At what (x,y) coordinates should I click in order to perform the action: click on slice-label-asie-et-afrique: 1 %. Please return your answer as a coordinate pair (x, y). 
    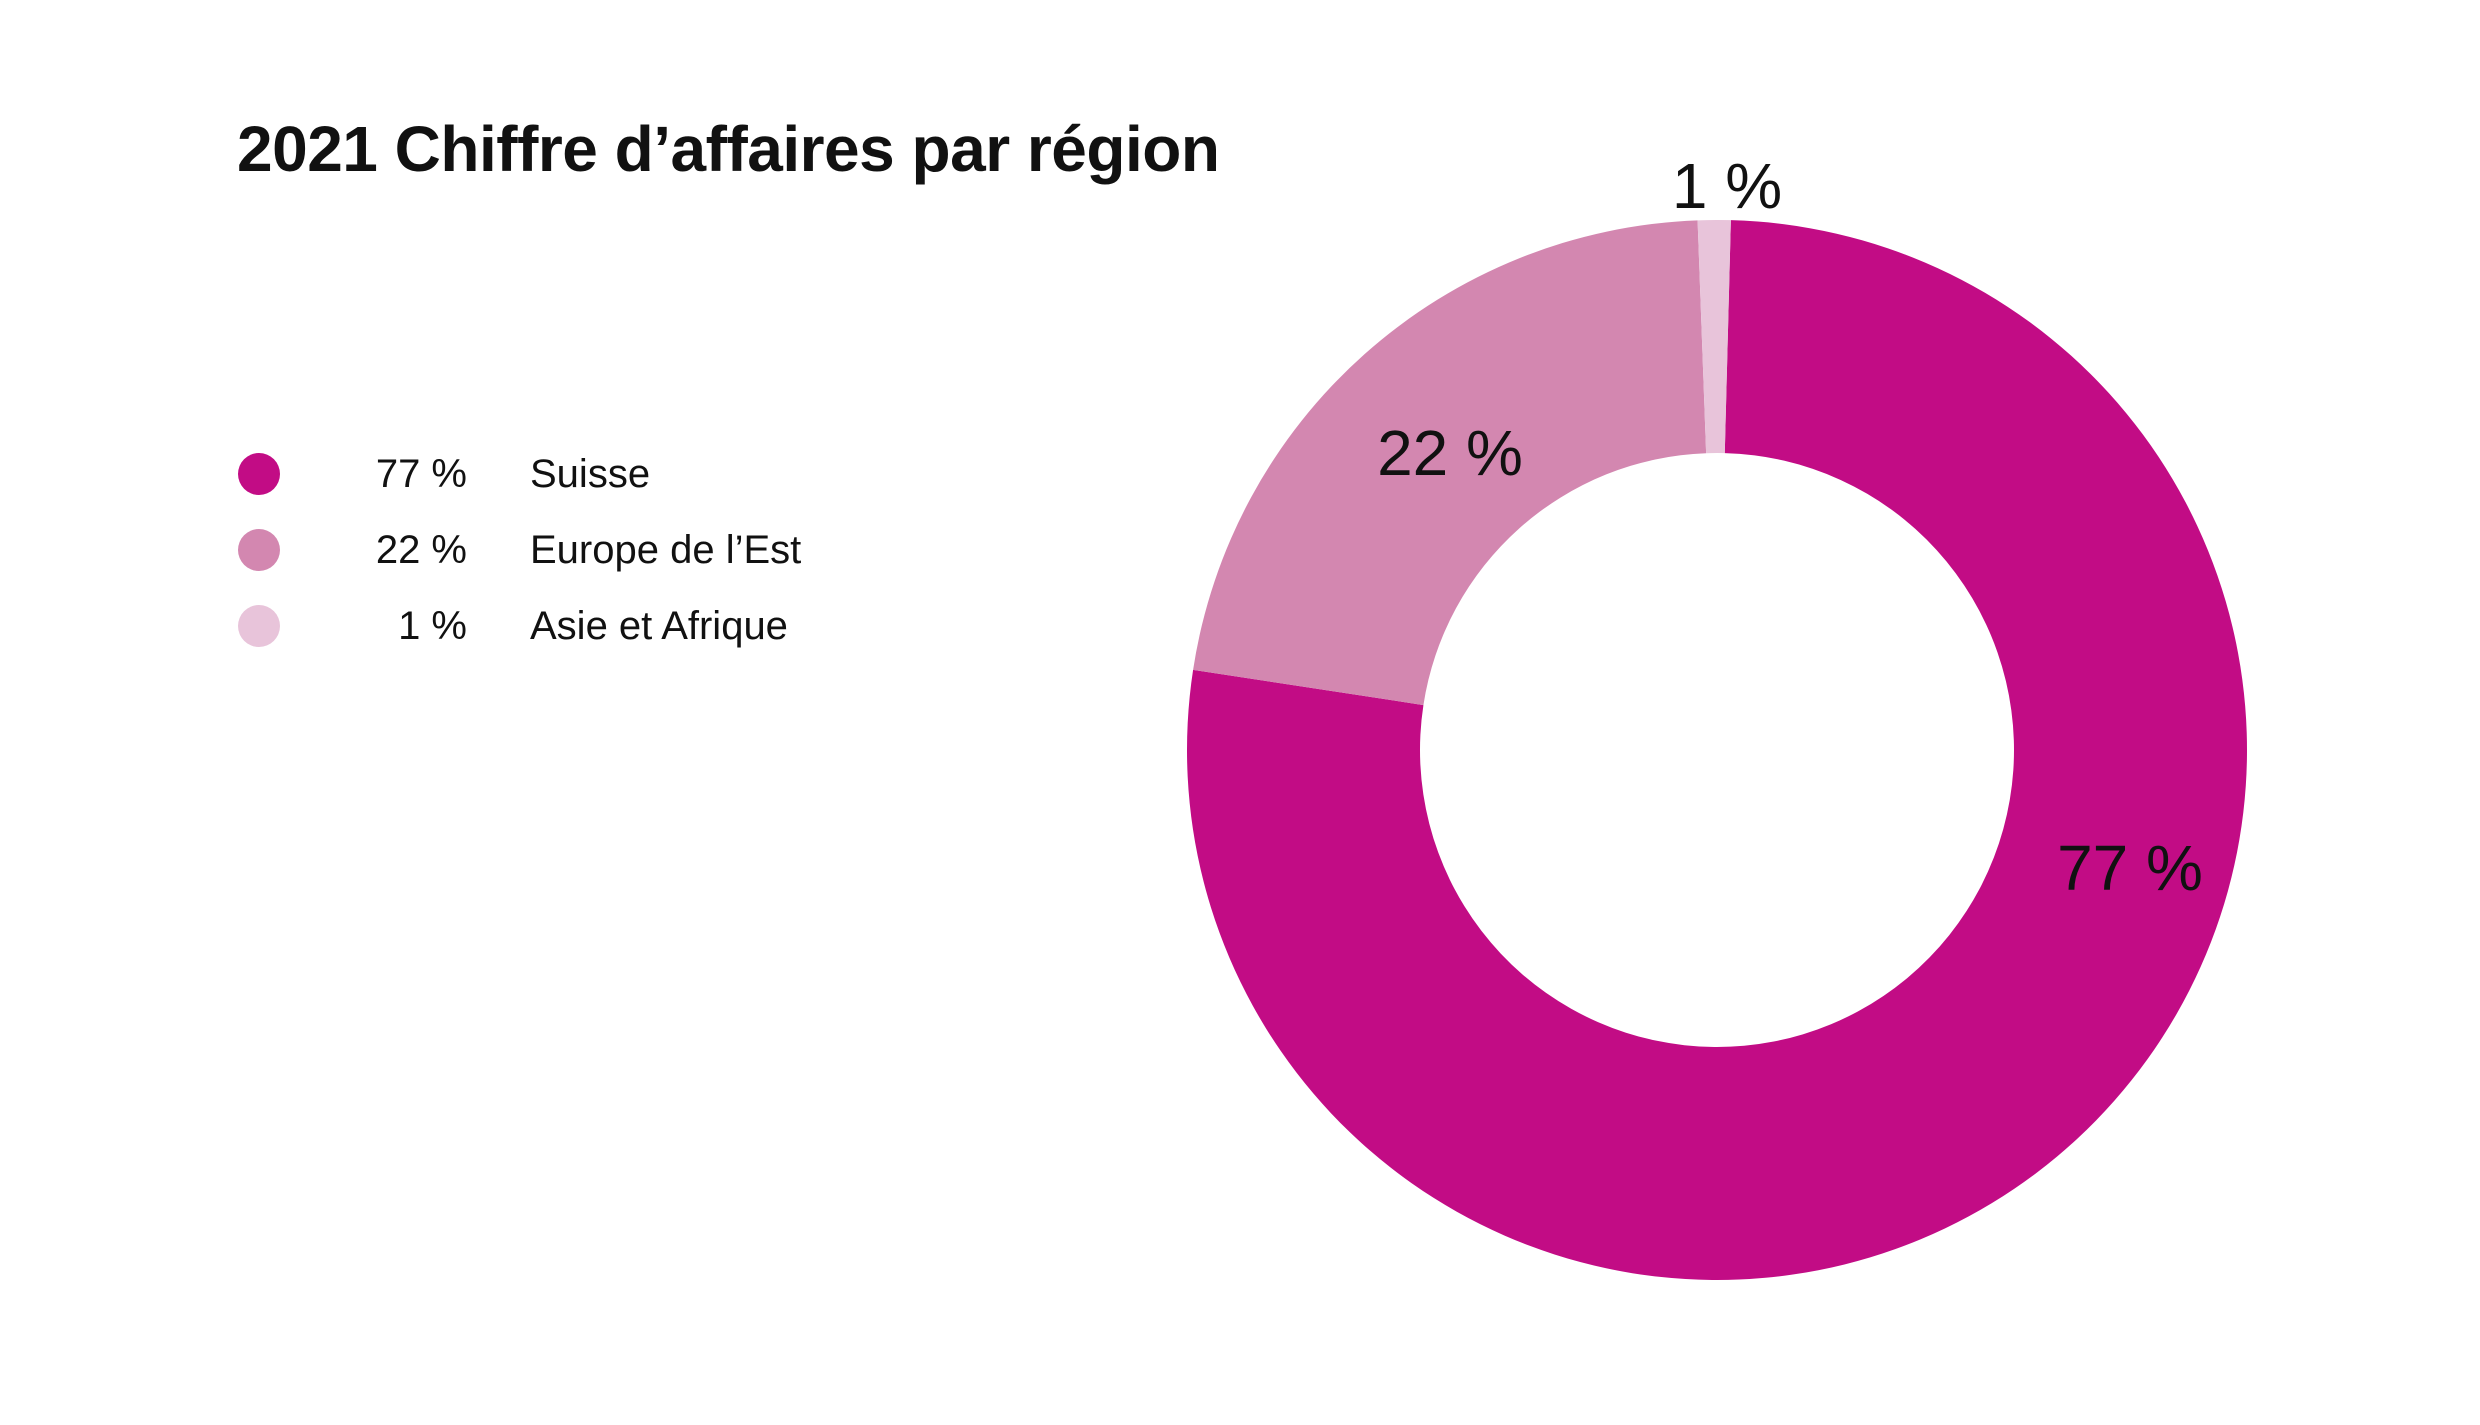
    Looking at the image, I should click on (1727, 186).